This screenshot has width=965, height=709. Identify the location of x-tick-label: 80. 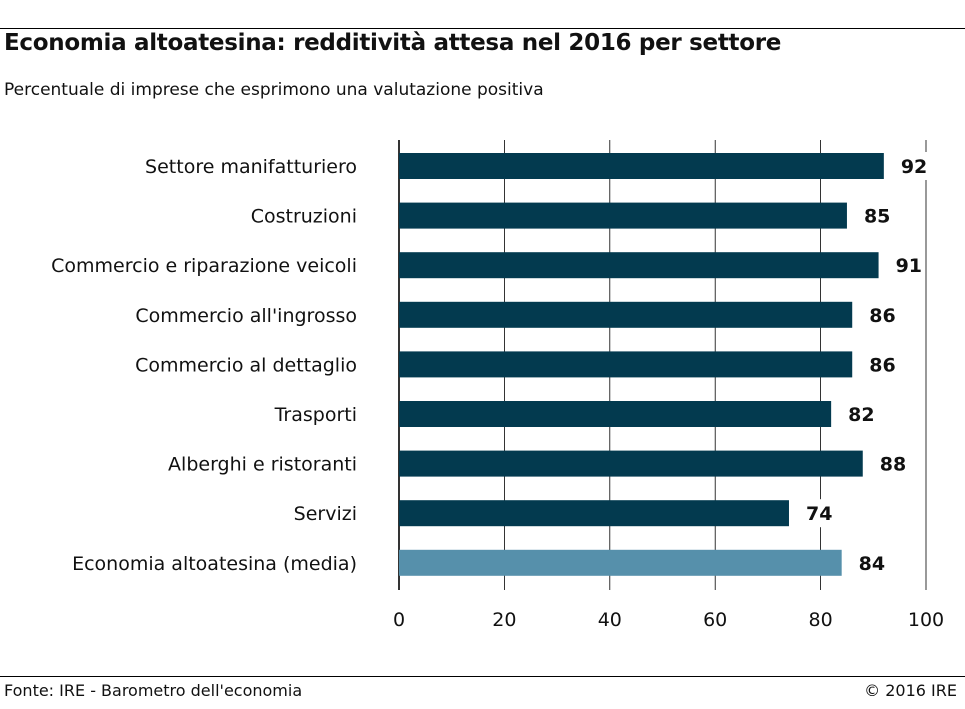
(821, 620).